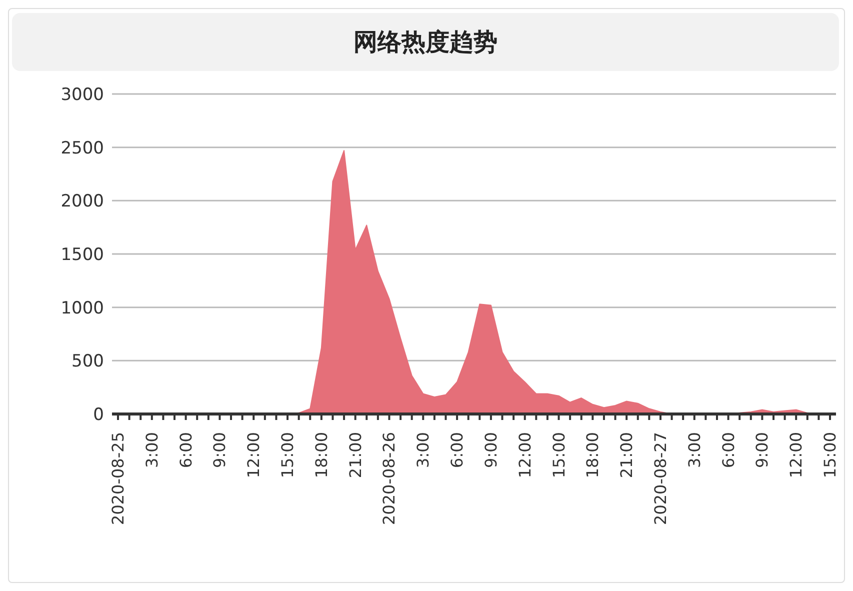 Image resolution: width=853 pixels, height=591 pixels. I want to click on x-tick-label: 2020-08-26, so click(389, 478).